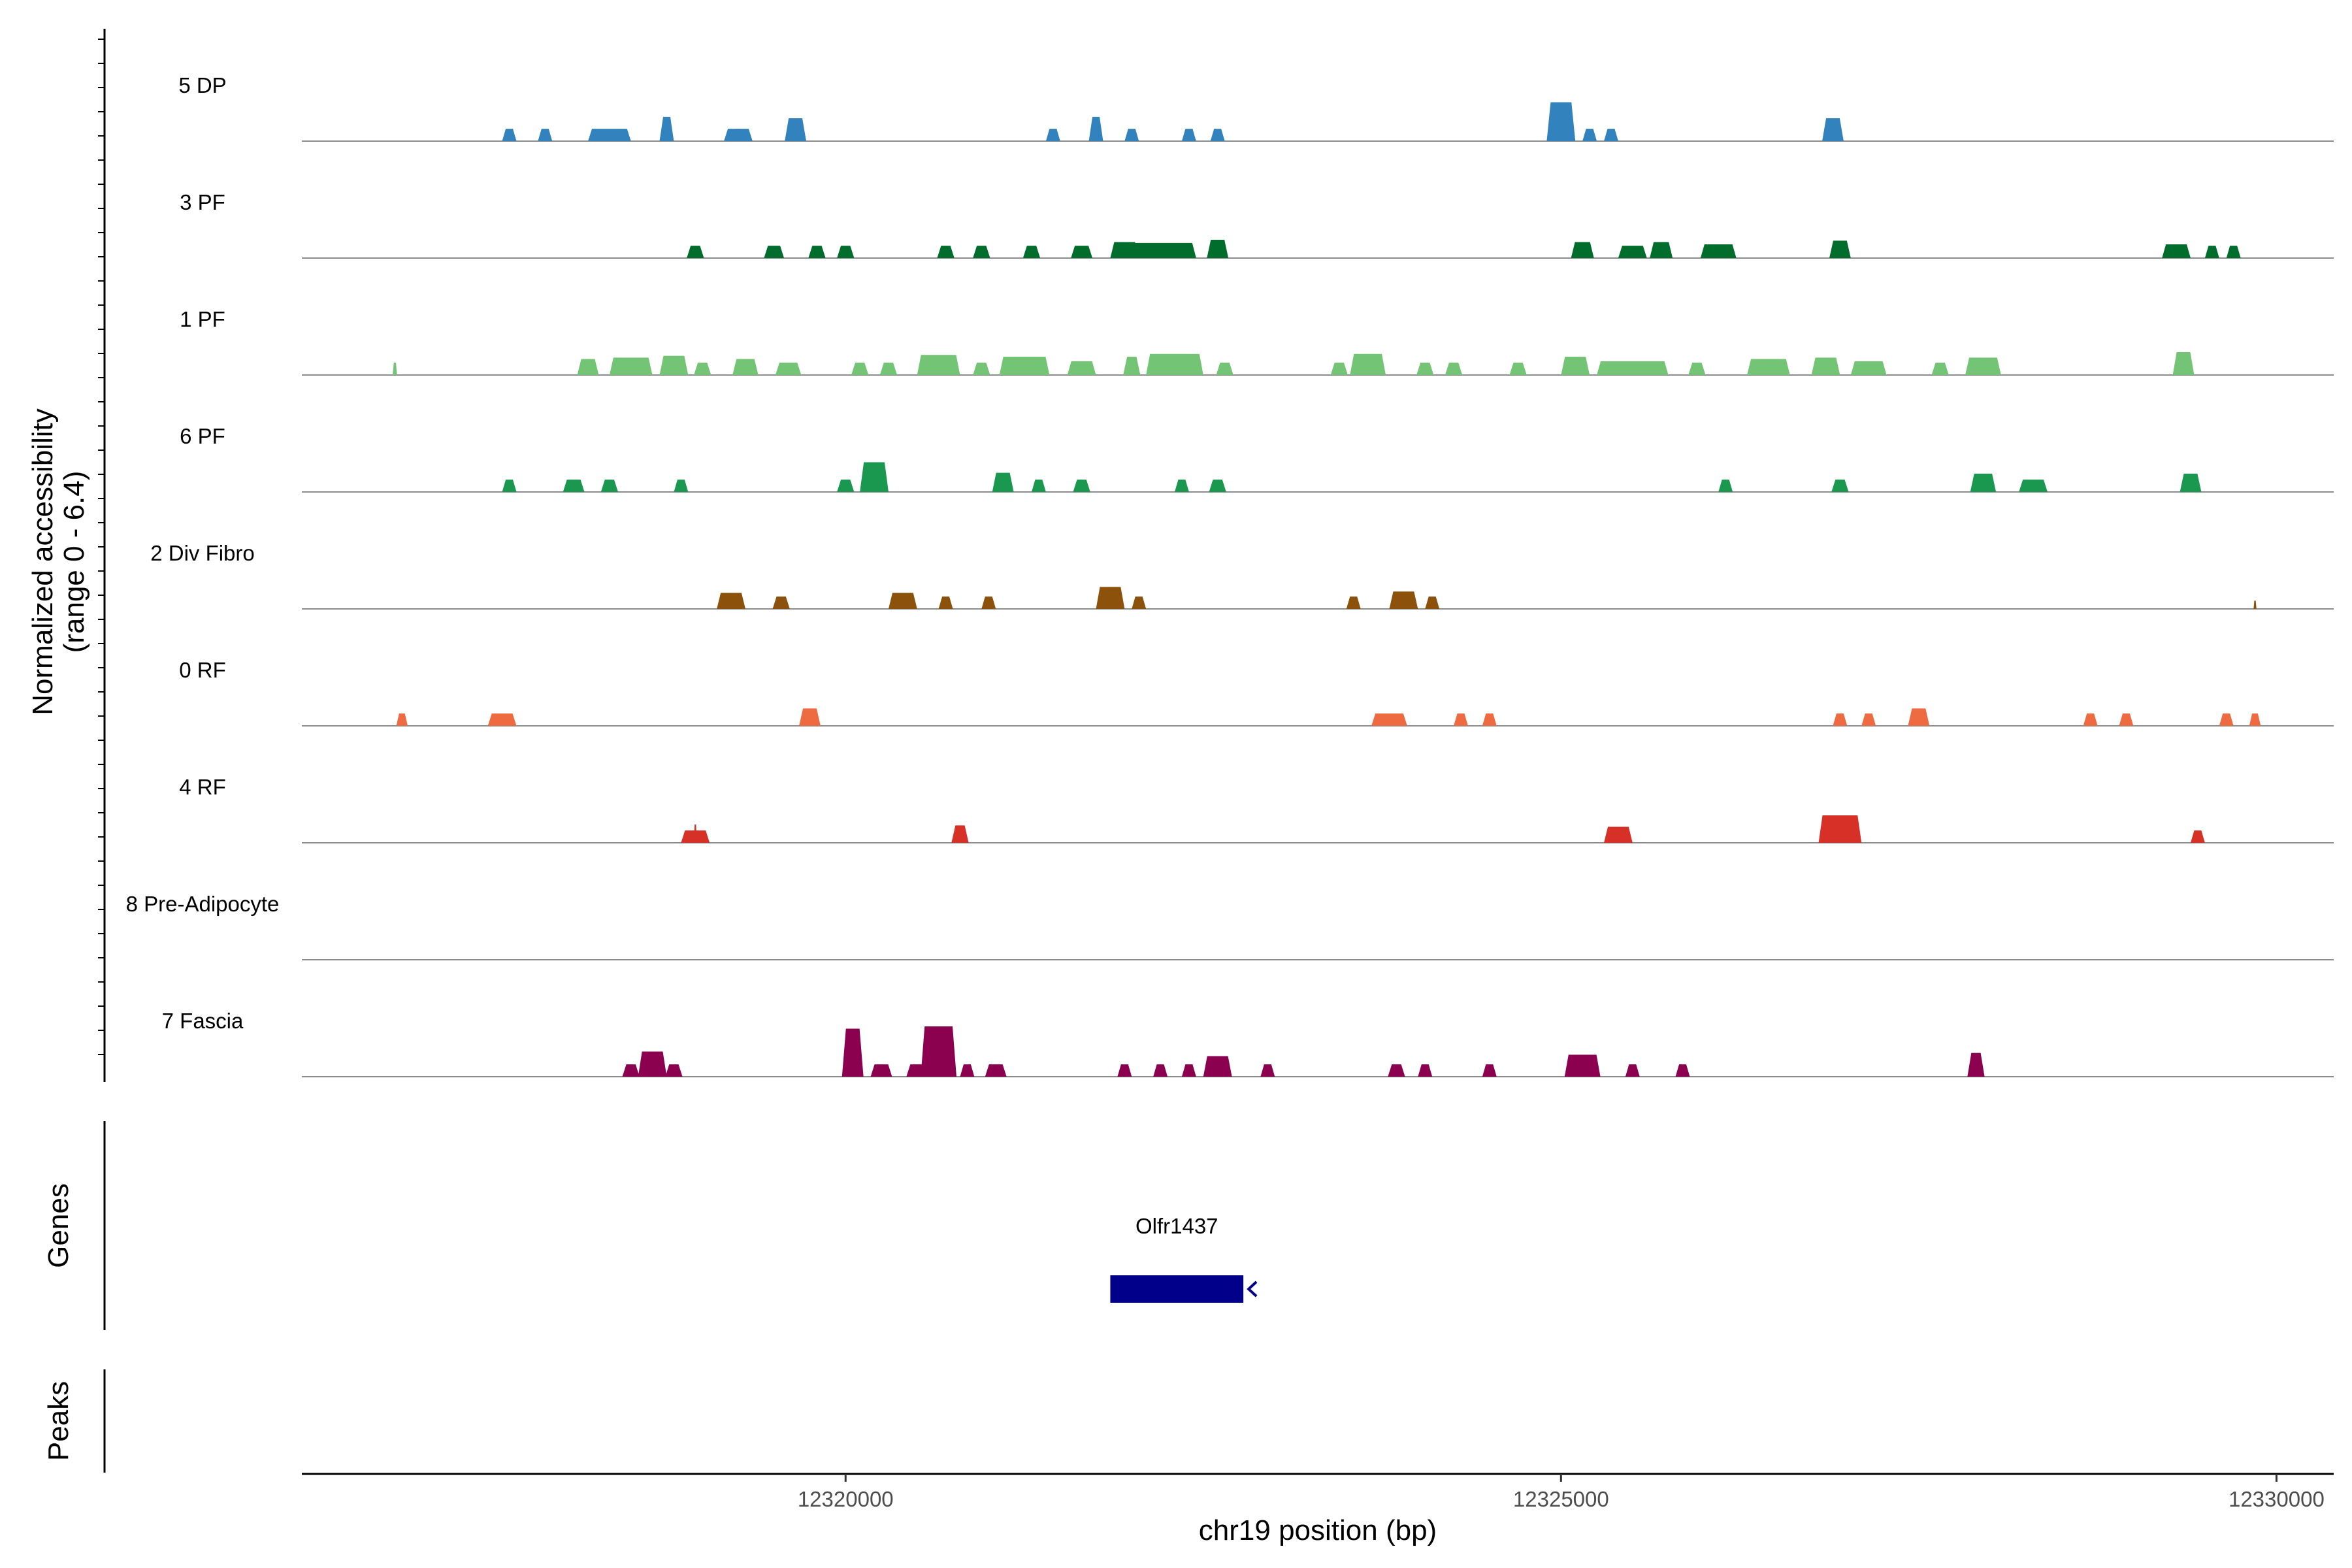 Image resolution: width=2352 pixels, height=1568 pixels. What do you see at coordinates (1318, 1530) in the screenshot?
I see `x-axis-title: chr19 position (bp)` at bounding box center [1318, 1530].